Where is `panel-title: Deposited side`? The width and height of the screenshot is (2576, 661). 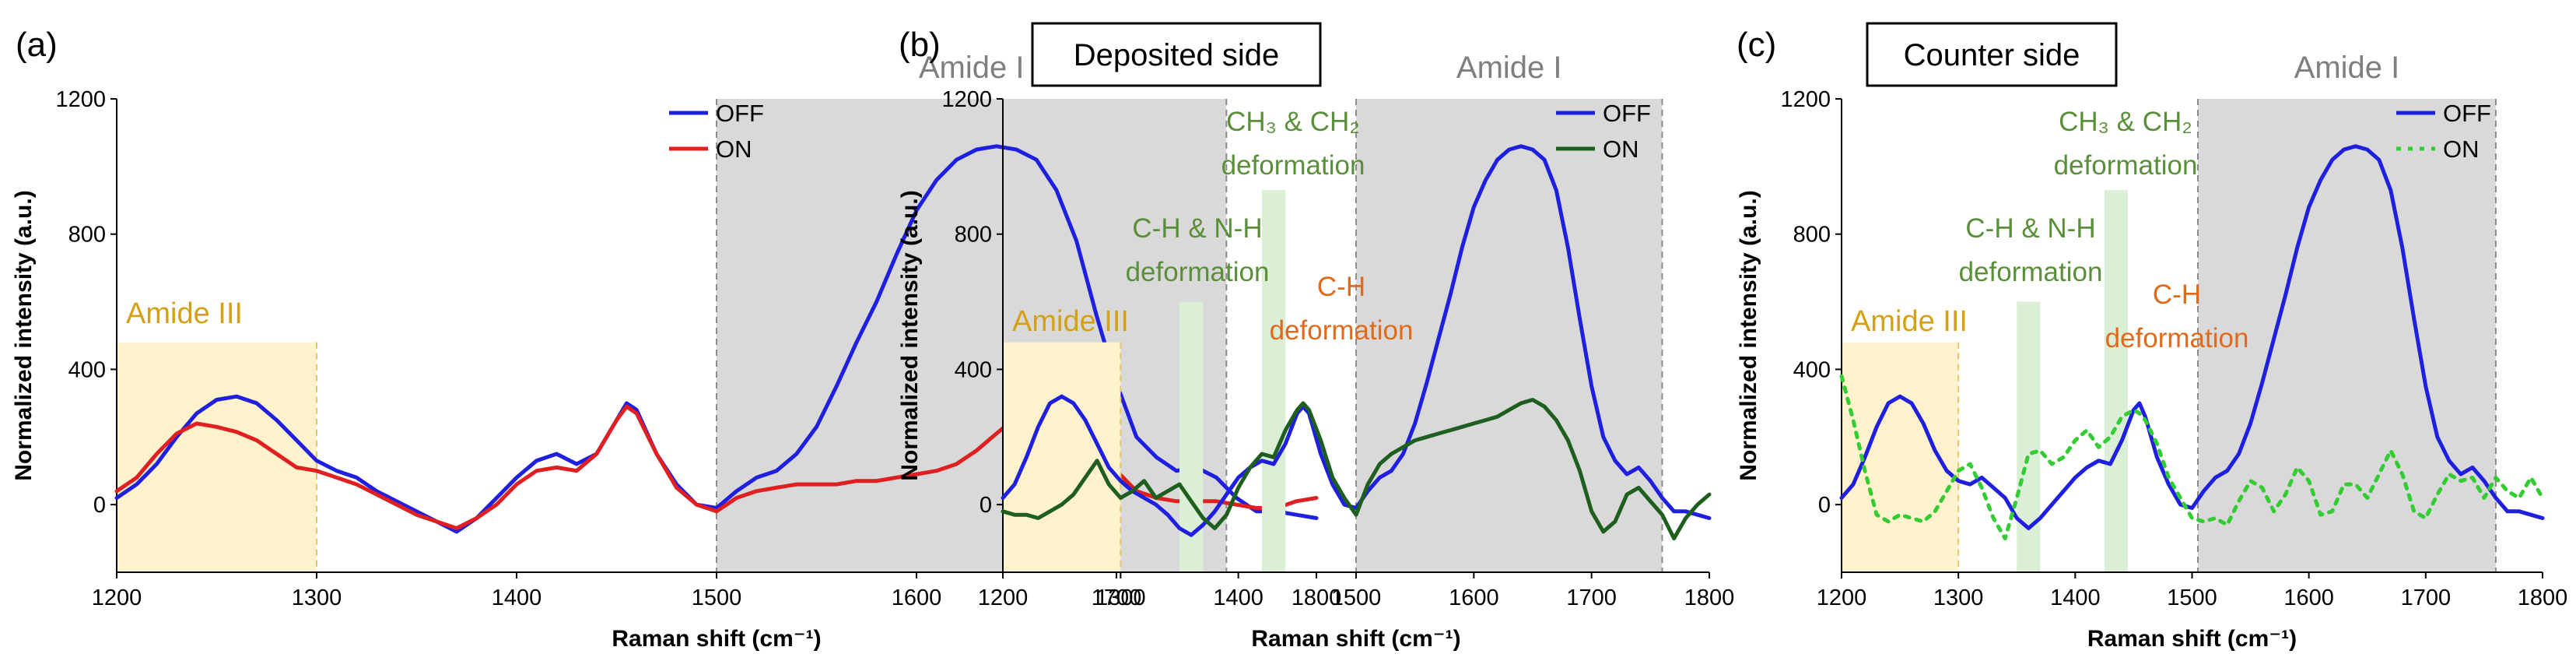
panel-title: Deposited side is located at coordinates (1177, 55).